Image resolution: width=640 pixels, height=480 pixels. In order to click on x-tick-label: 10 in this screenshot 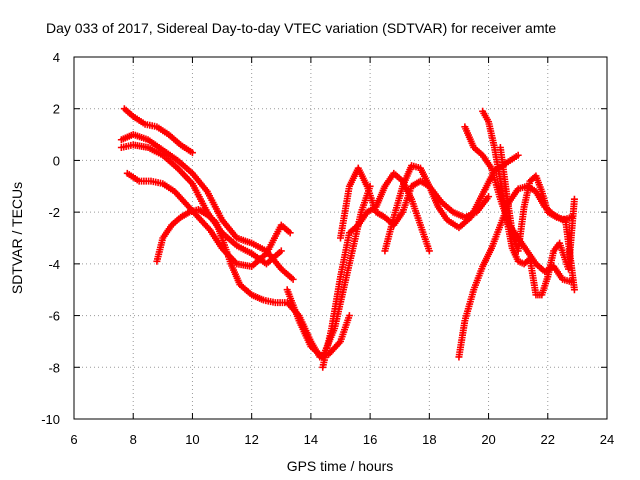, I will do `click(192, 439)`.